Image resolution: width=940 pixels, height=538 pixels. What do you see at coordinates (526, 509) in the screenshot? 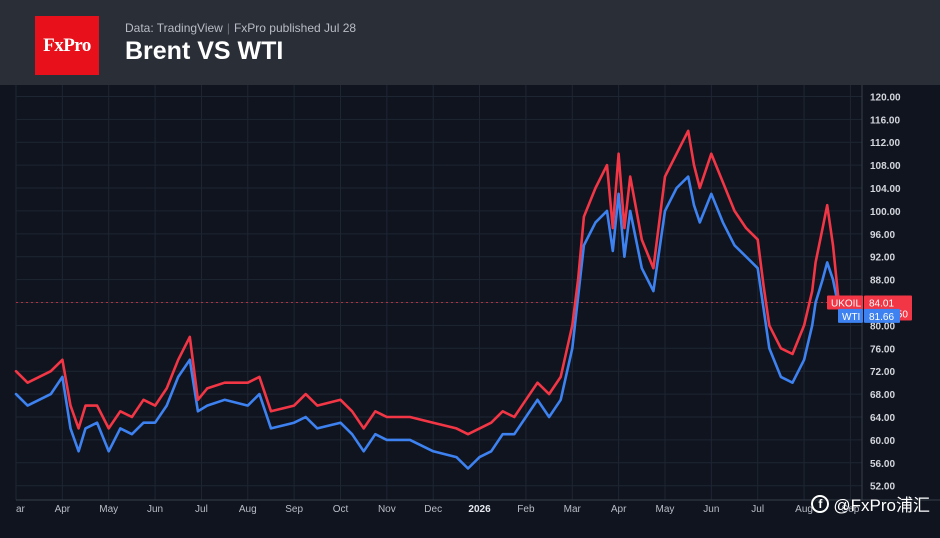
I see `x-tick-label: Feb` at bounding box center [526, 509].